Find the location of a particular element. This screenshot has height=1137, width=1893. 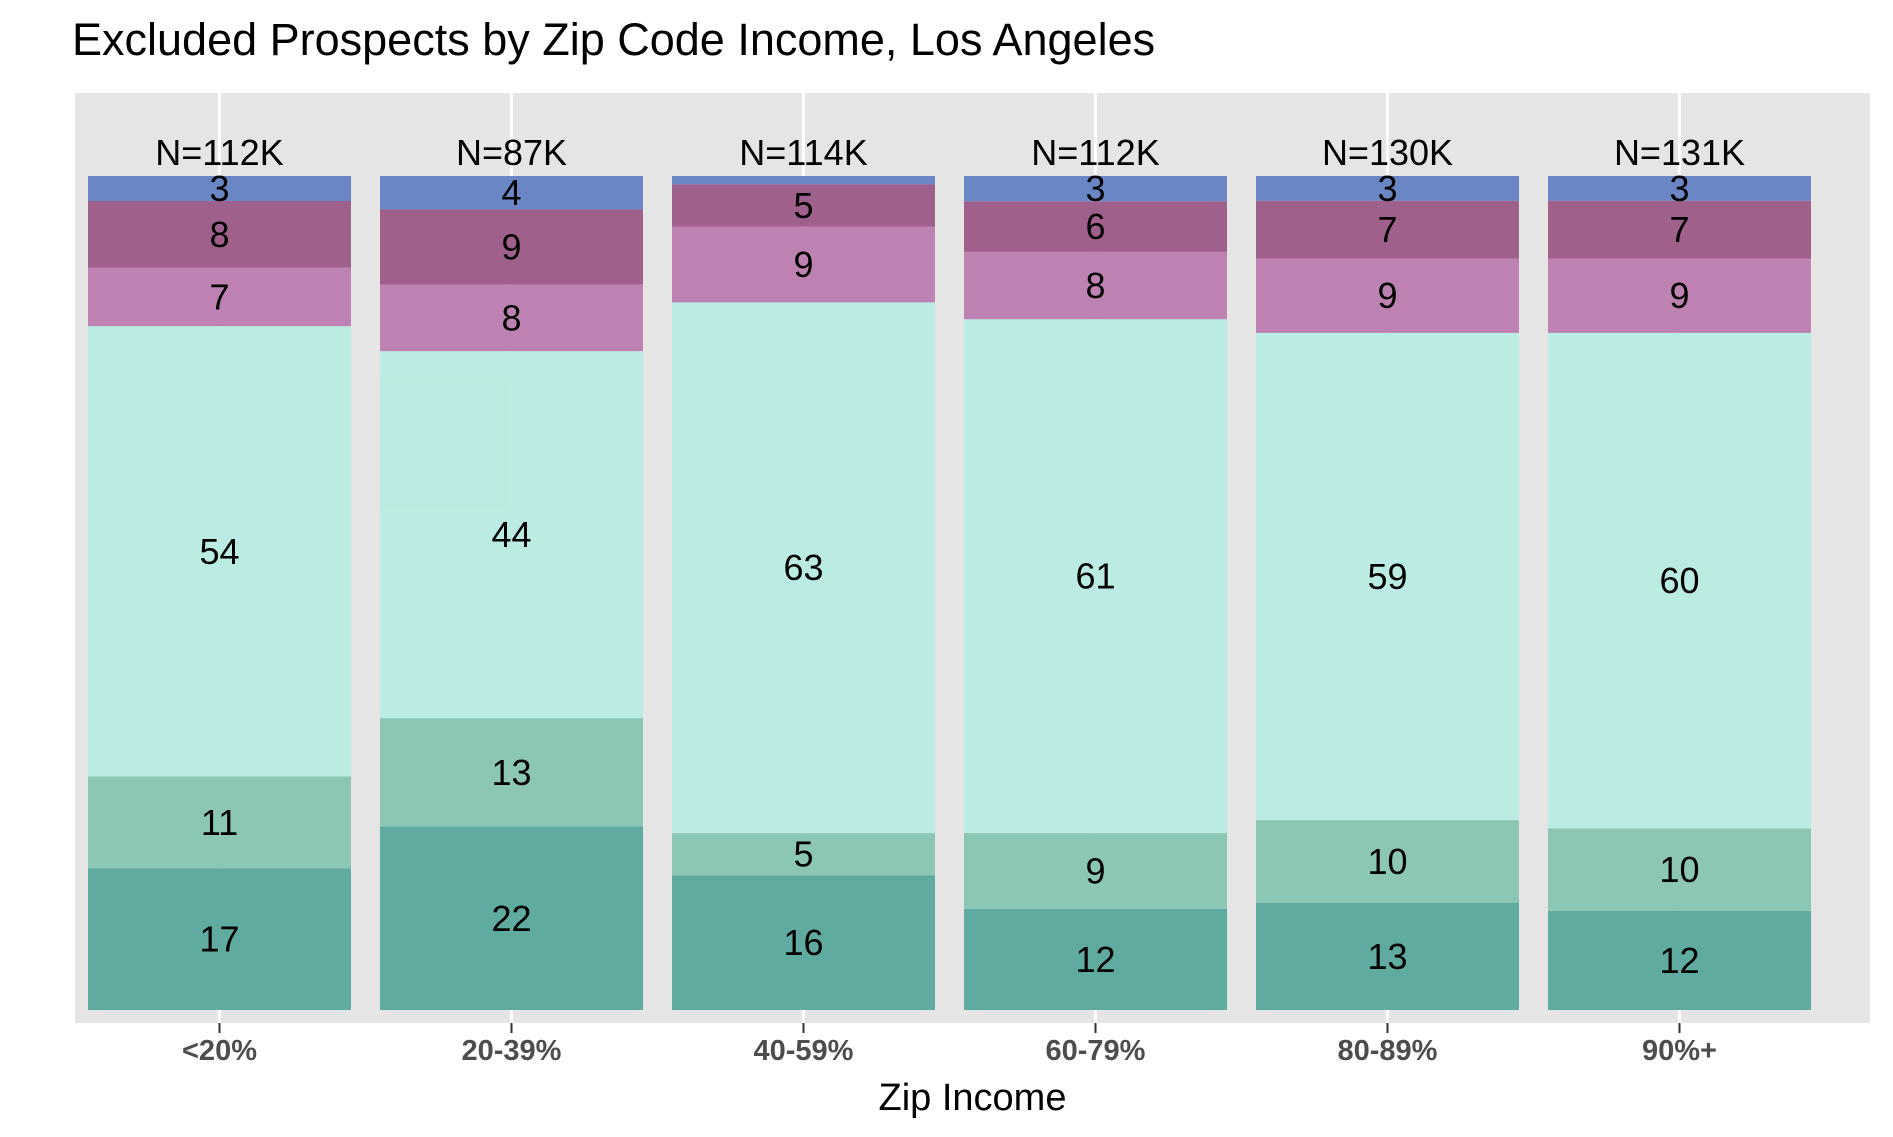

segment-label-3-1: 9 is located at coordinates (1095, 871).